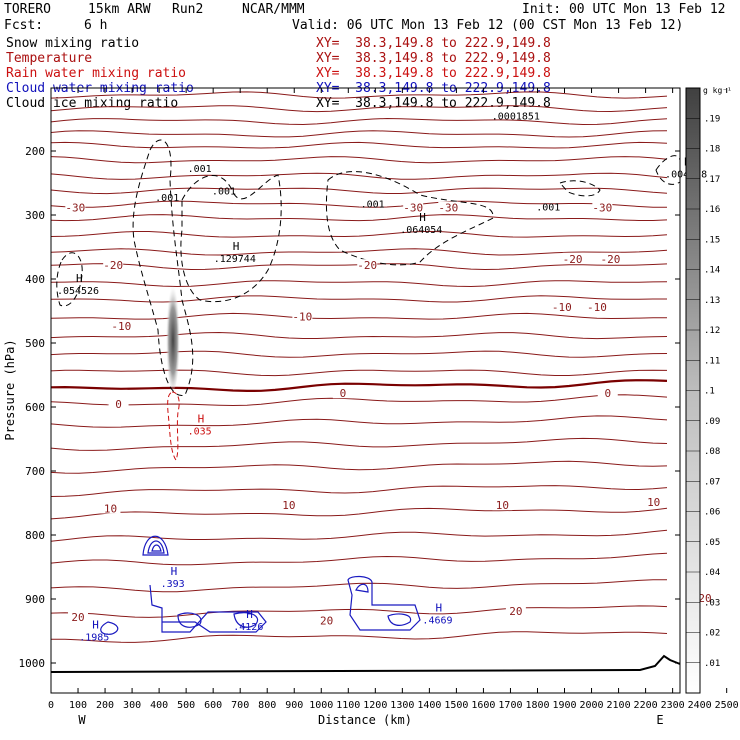  Describe the element at coordinates (686, 174) in the screenshot. I see `maximum-value-label: .004808` at that location.